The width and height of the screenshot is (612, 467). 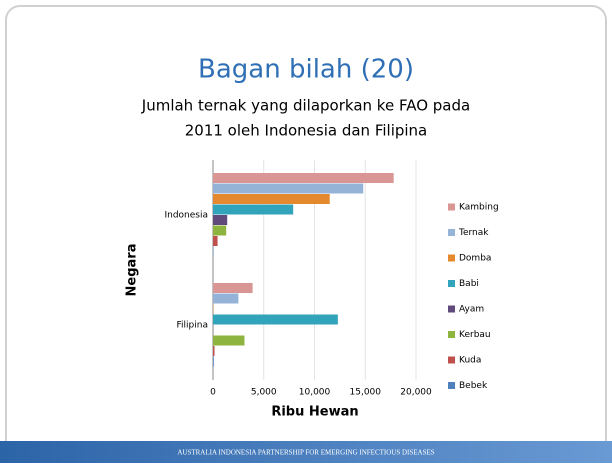 What do you see at coordinates (306, 131) in the screenshot?
I see `chart-subtitle: 2011 oleh Indonesia dan Filipina` at bounding box center [306, 131].